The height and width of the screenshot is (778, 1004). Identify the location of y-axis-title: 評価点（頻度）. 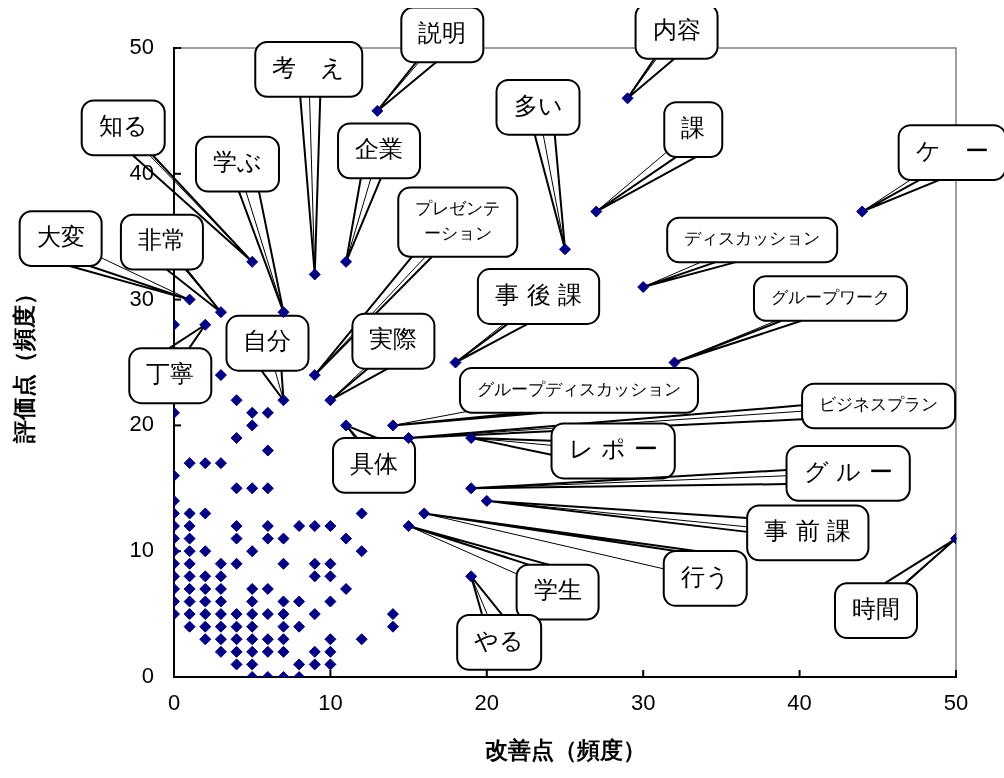
(23, 363).